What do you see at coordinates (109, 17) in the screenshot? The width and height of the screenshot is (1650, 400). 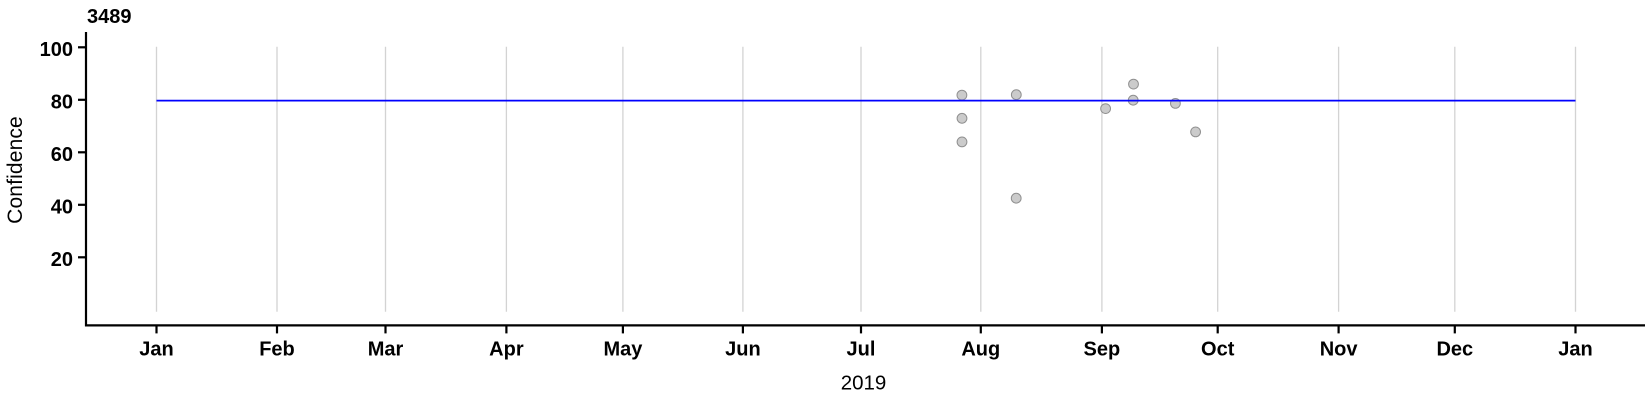 I see `svg-text: 3489` at bounding box center [109, 17].